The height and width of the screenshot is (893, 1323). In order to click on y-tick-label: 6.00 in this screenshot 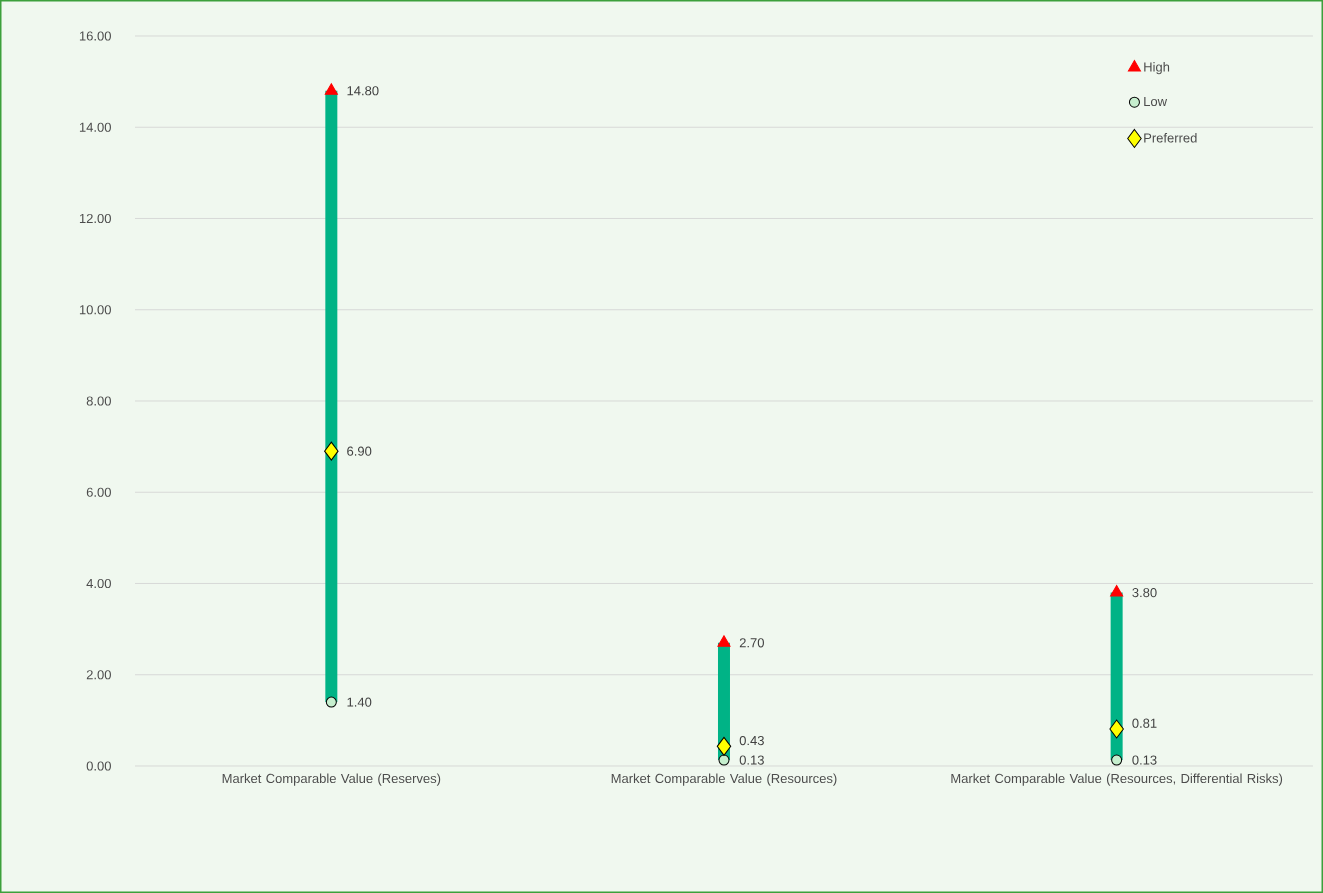, I will do `click(98, 492)`.